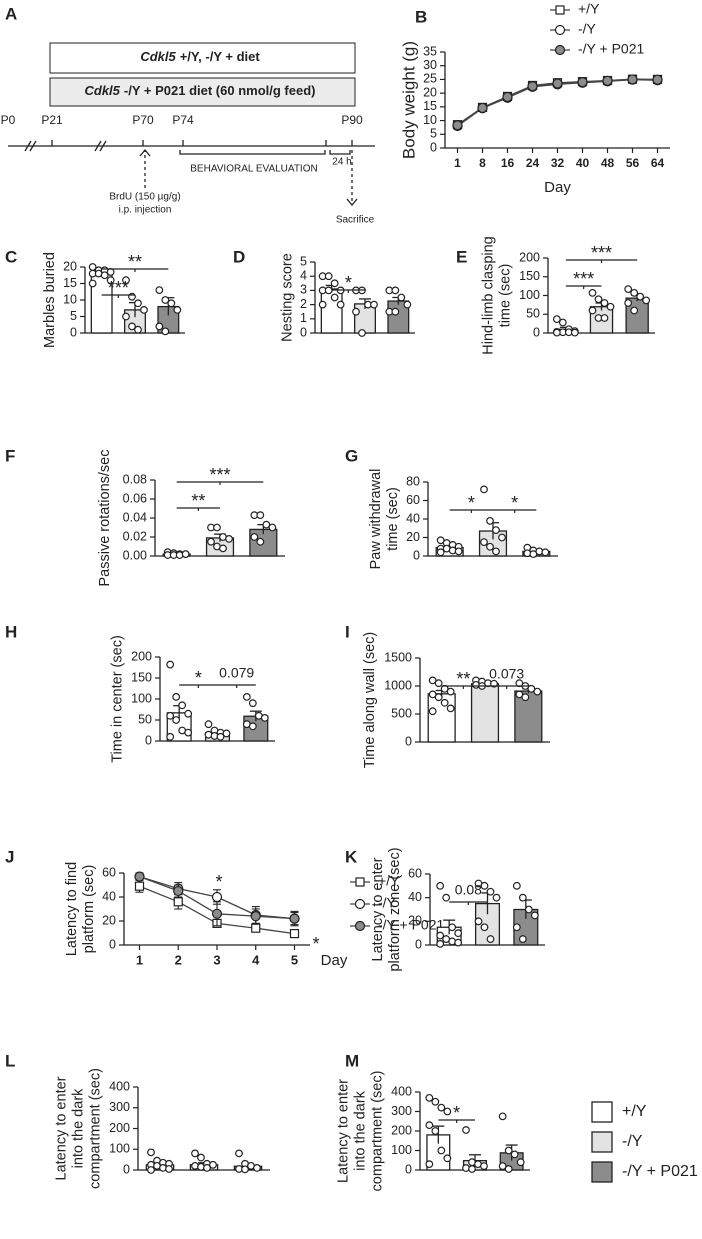  What do you see at coordinates (109, 872) in the screenshot?
I see `y-tick-label: 60` at bounding box center [109, 872].